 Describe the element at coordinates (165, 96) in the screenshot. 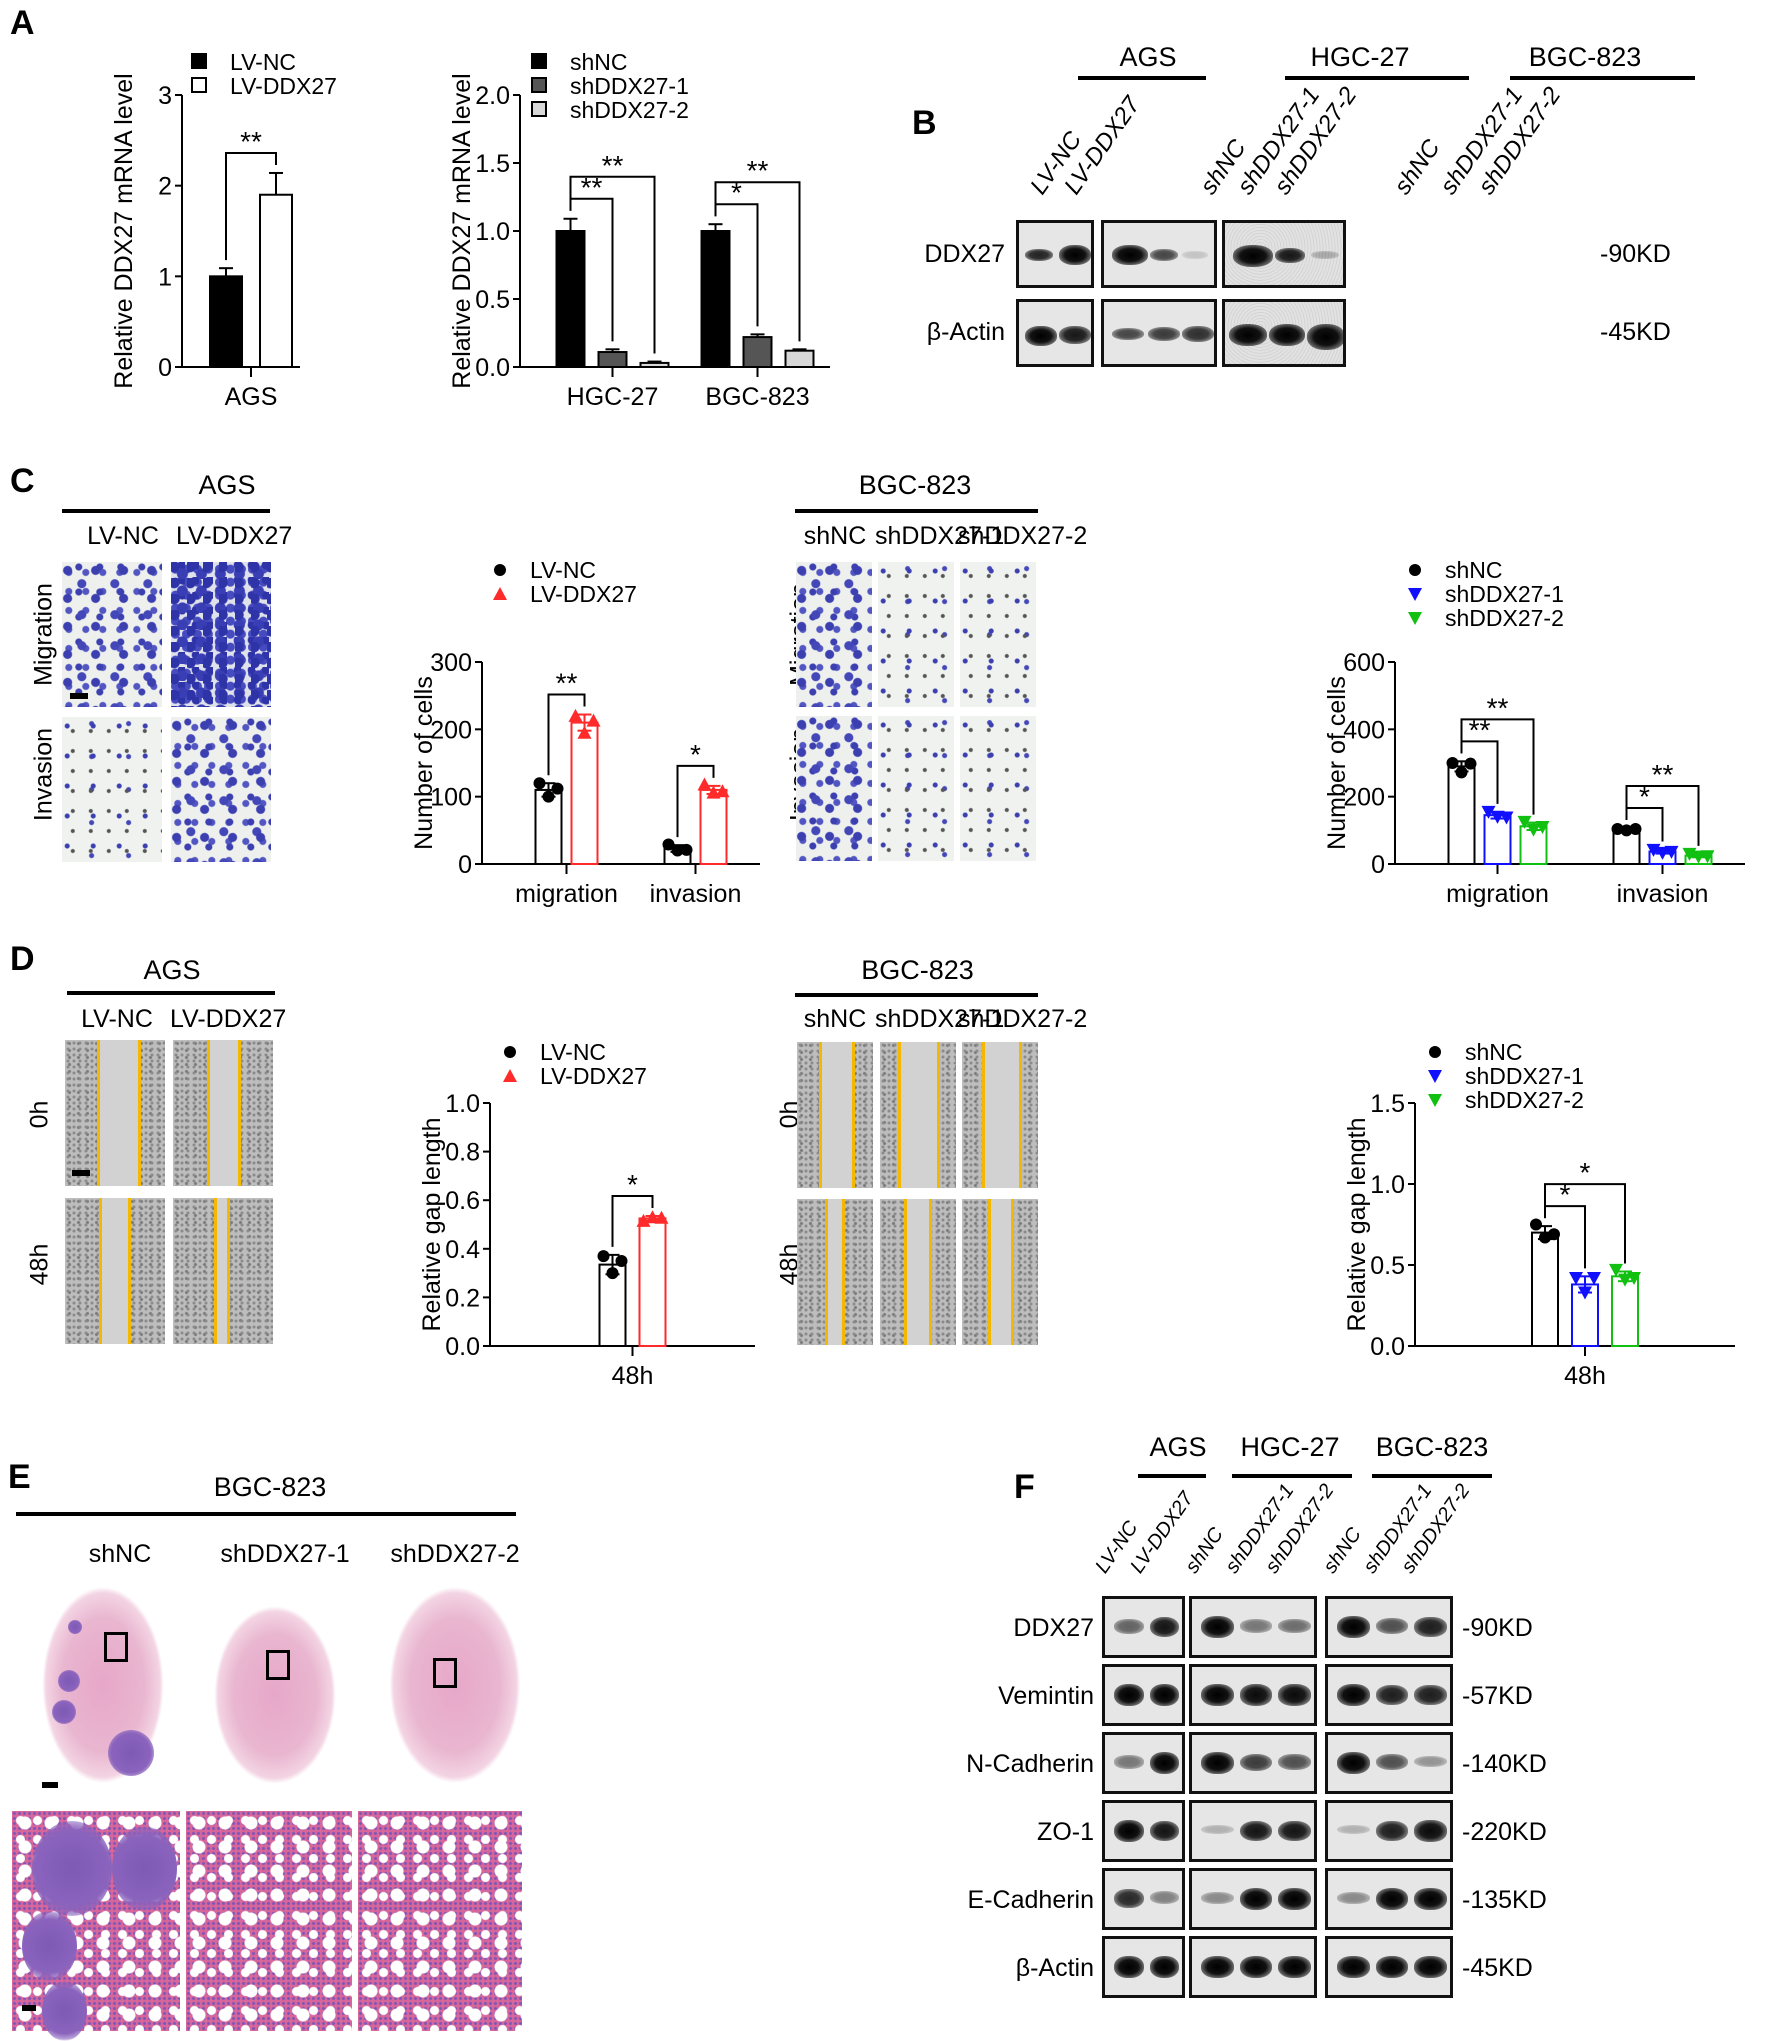

I see `svg-text: 3` at that location.